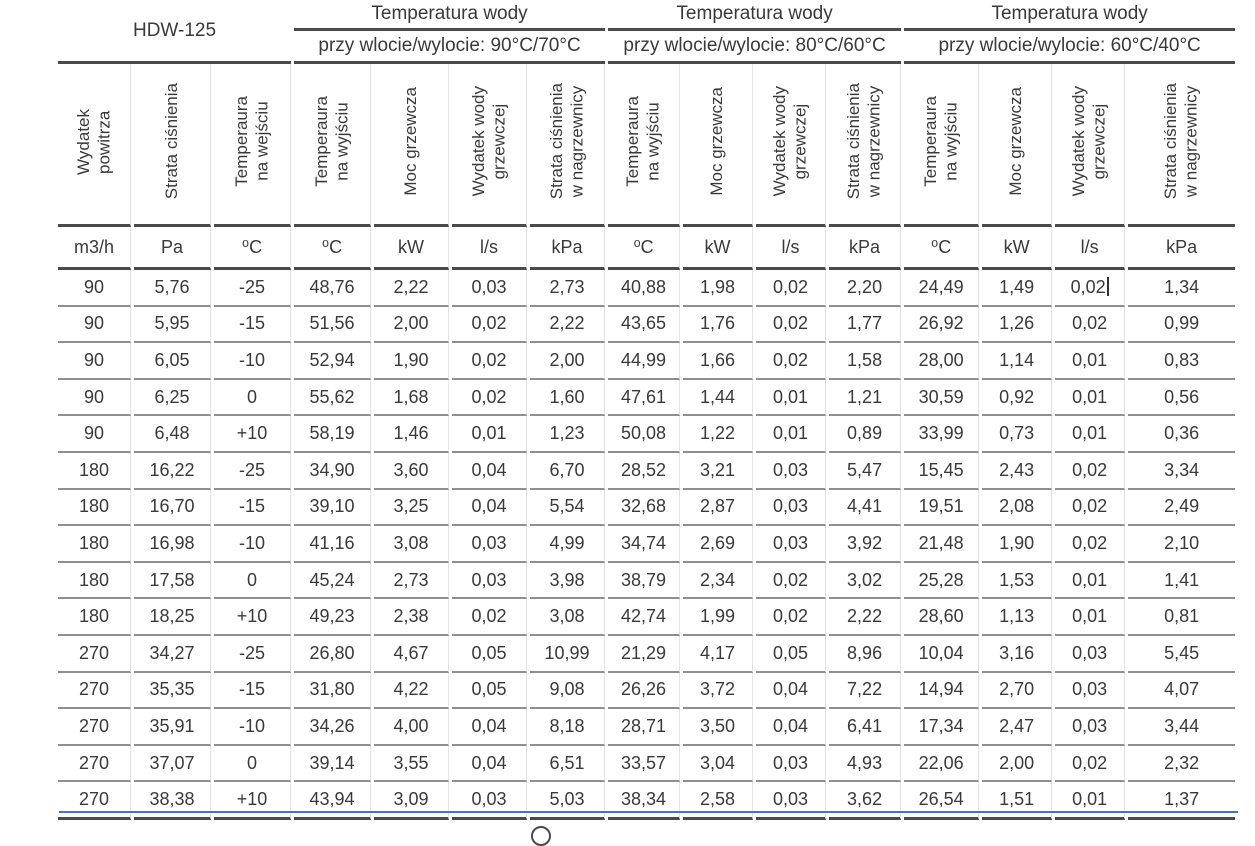 The image size is (1255, 846). I want to click on table-cell: 38,79, so click(644, 581).